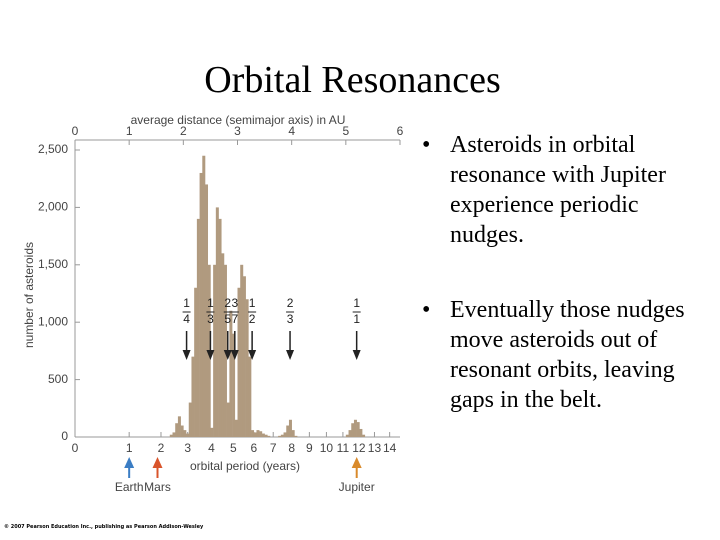  What do you see at coordinates (375, 448) in the screenshot?
I see `period-tick-label: 13` at bounding box center [375, 448].